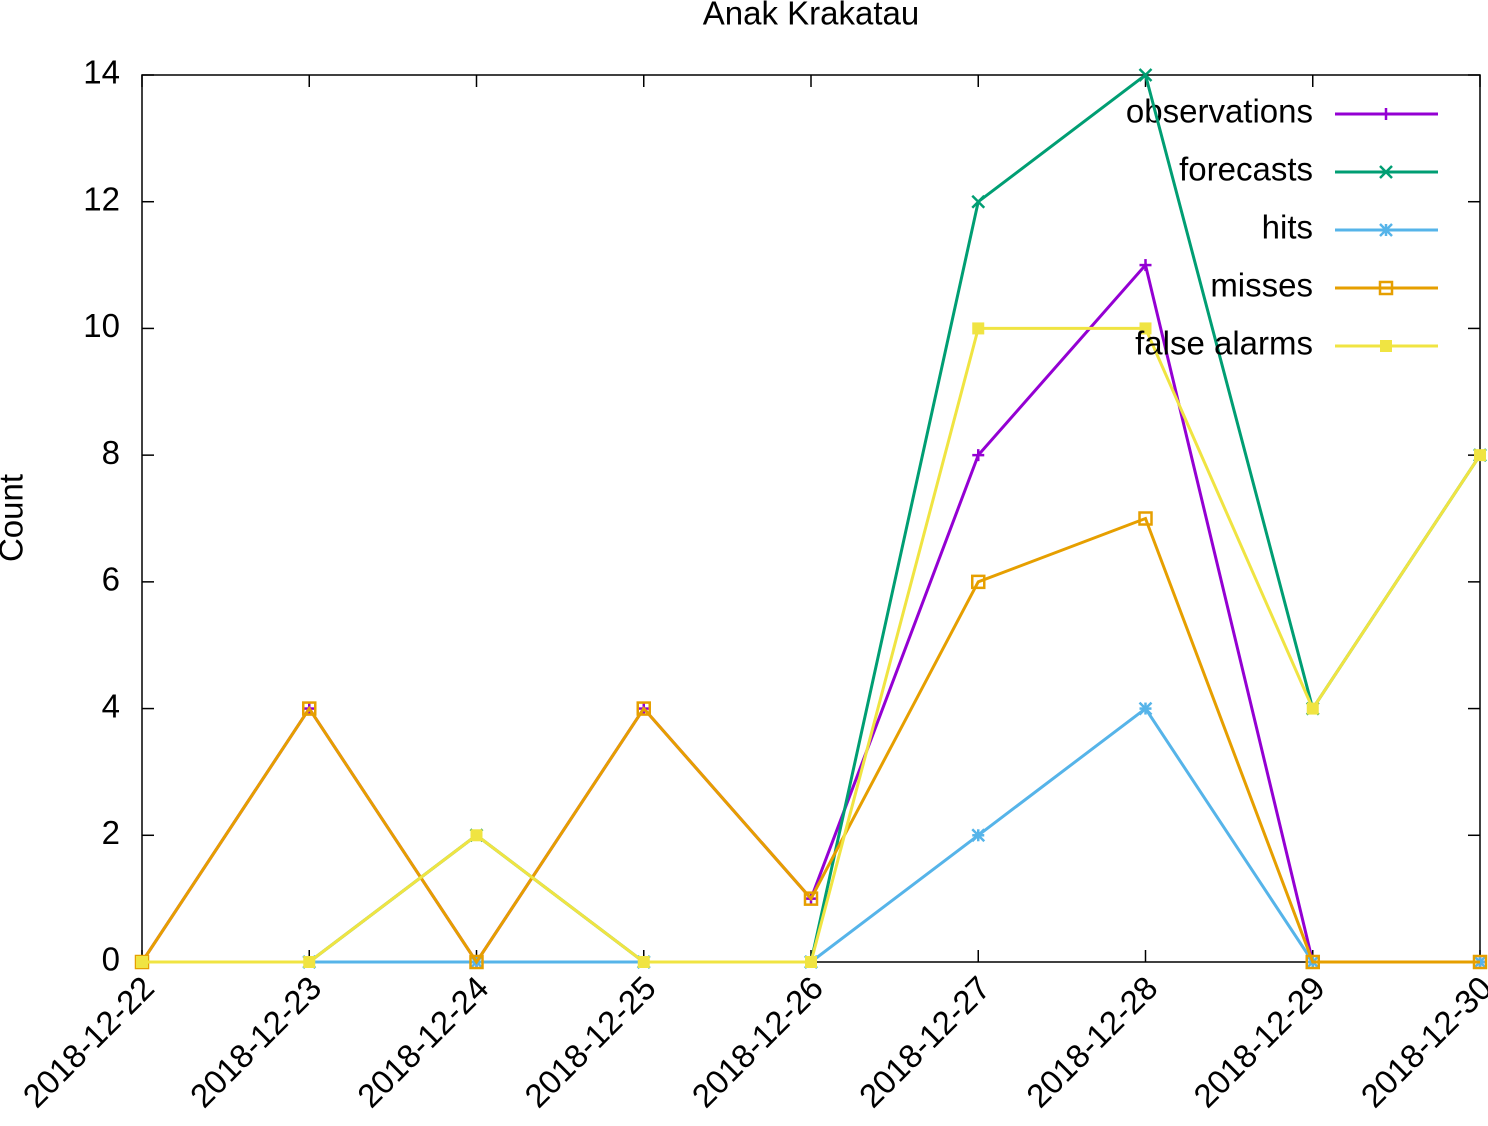 This screenshot has height=1126, width=1488. I want to click on x-tick-label: 2018-12-29, so click(1259, 1042).